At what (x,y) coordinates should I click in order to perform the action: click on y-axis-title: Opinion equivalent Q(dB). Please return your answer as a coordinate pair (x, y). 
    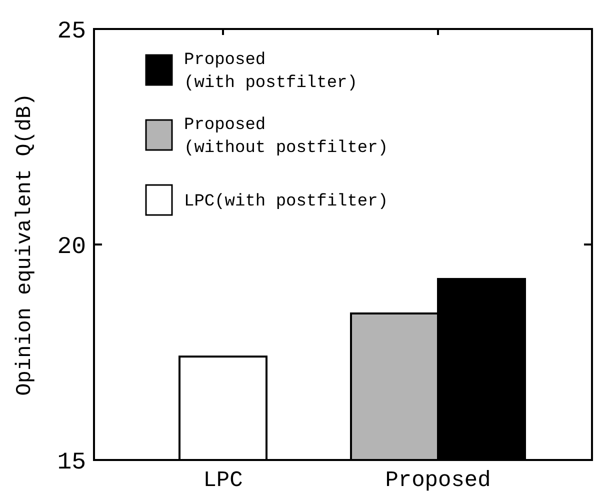
    Looking at the image, I should click on (25, 244).